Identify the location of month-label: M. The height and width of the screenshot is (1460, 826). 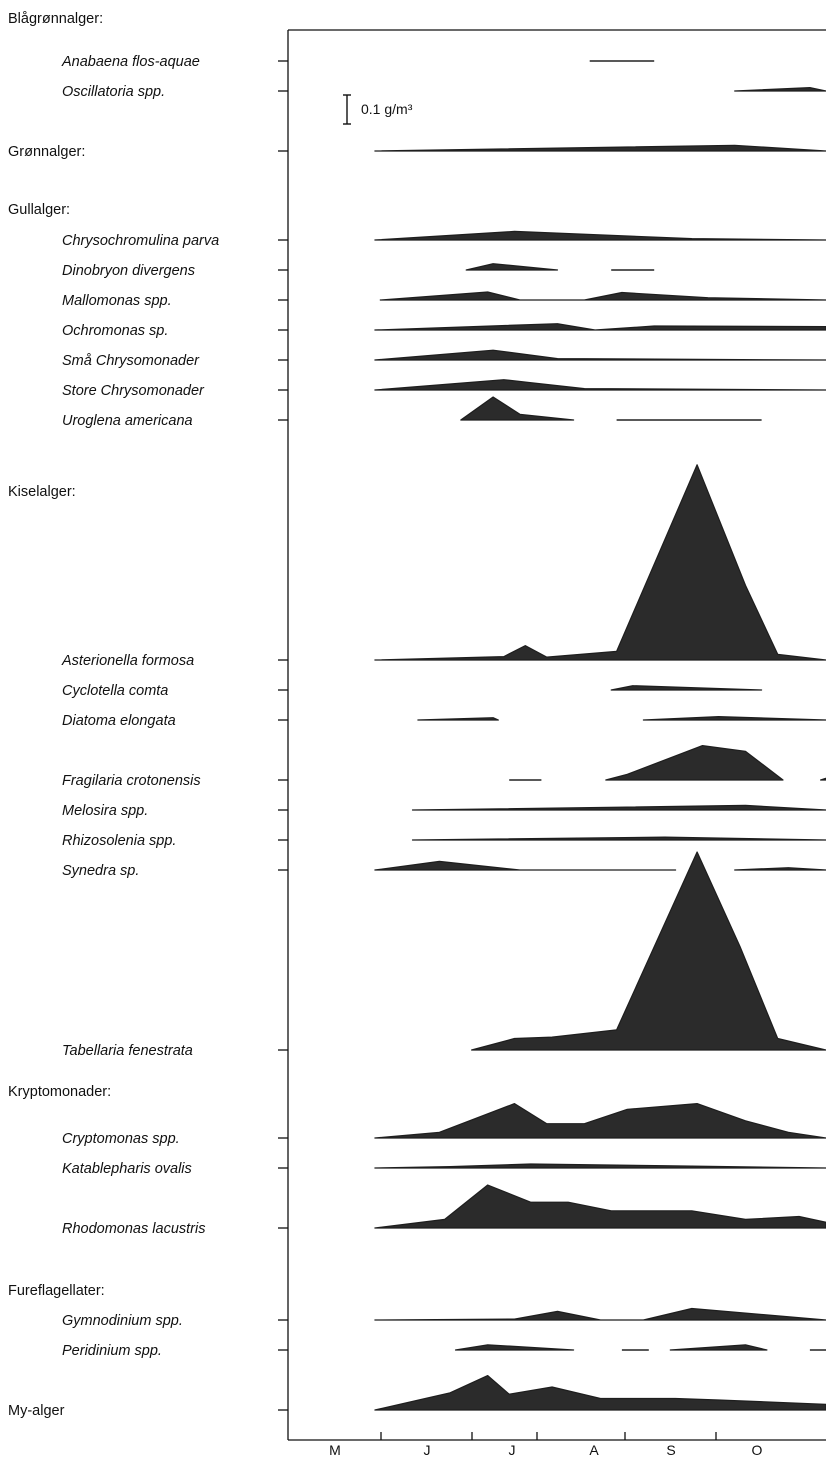
(335, 1450).